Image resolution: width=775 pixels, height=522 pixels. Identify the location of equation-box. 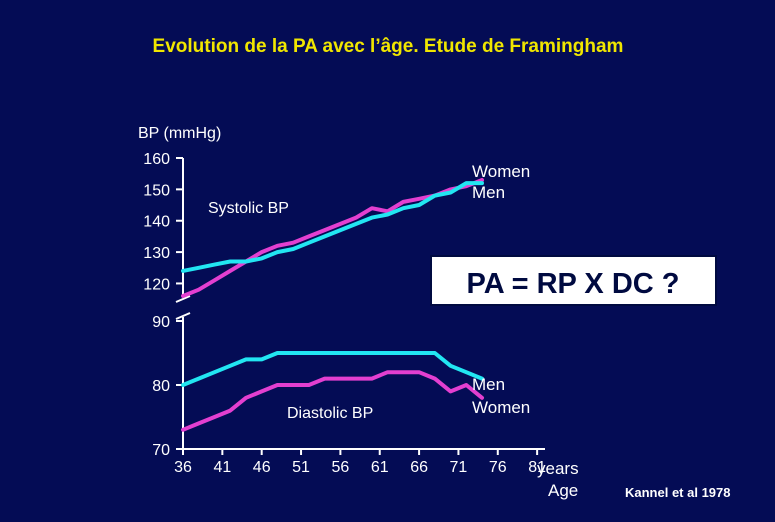
(573, 280).